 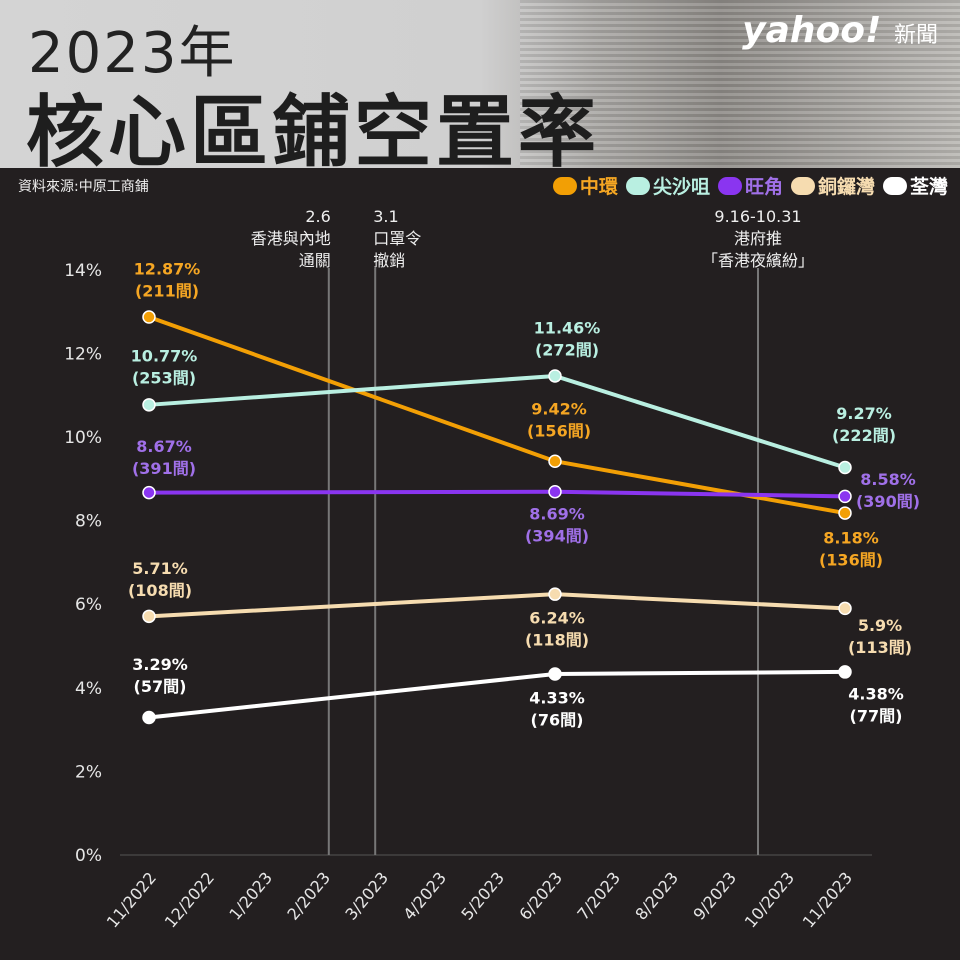 I want to click on annotation-text: 口罩令, so click(x=397, y=238).